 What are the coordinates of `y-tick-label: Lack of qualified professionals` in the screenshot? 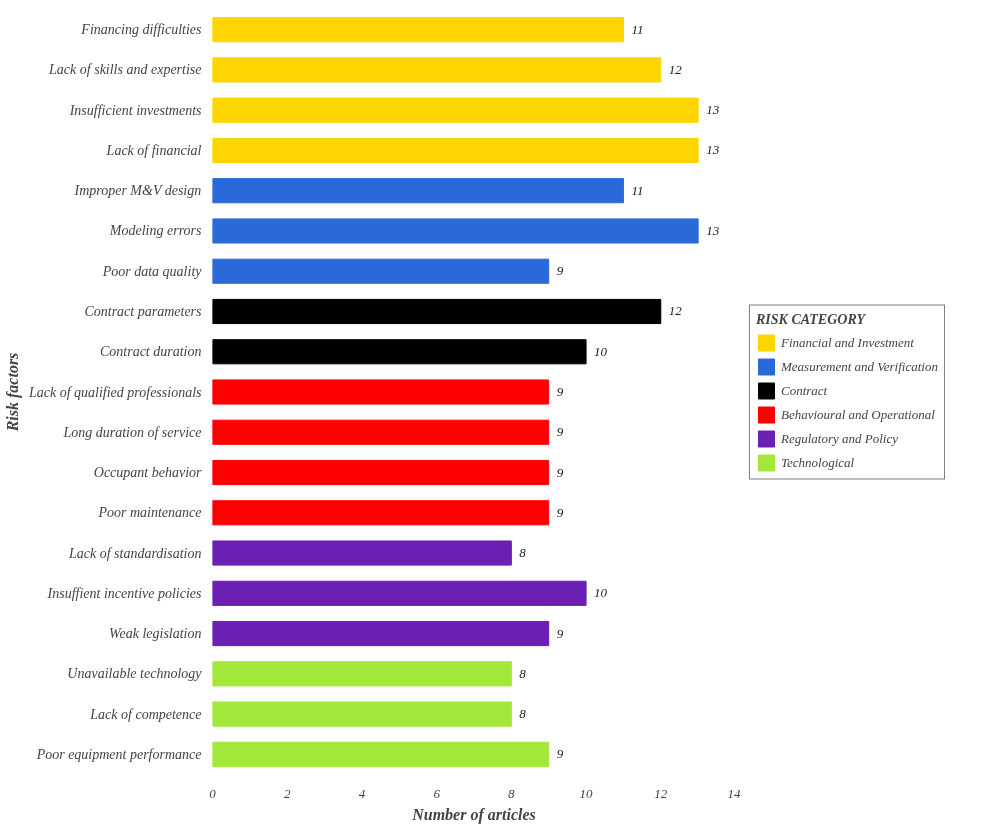 It's located at (115, 392).